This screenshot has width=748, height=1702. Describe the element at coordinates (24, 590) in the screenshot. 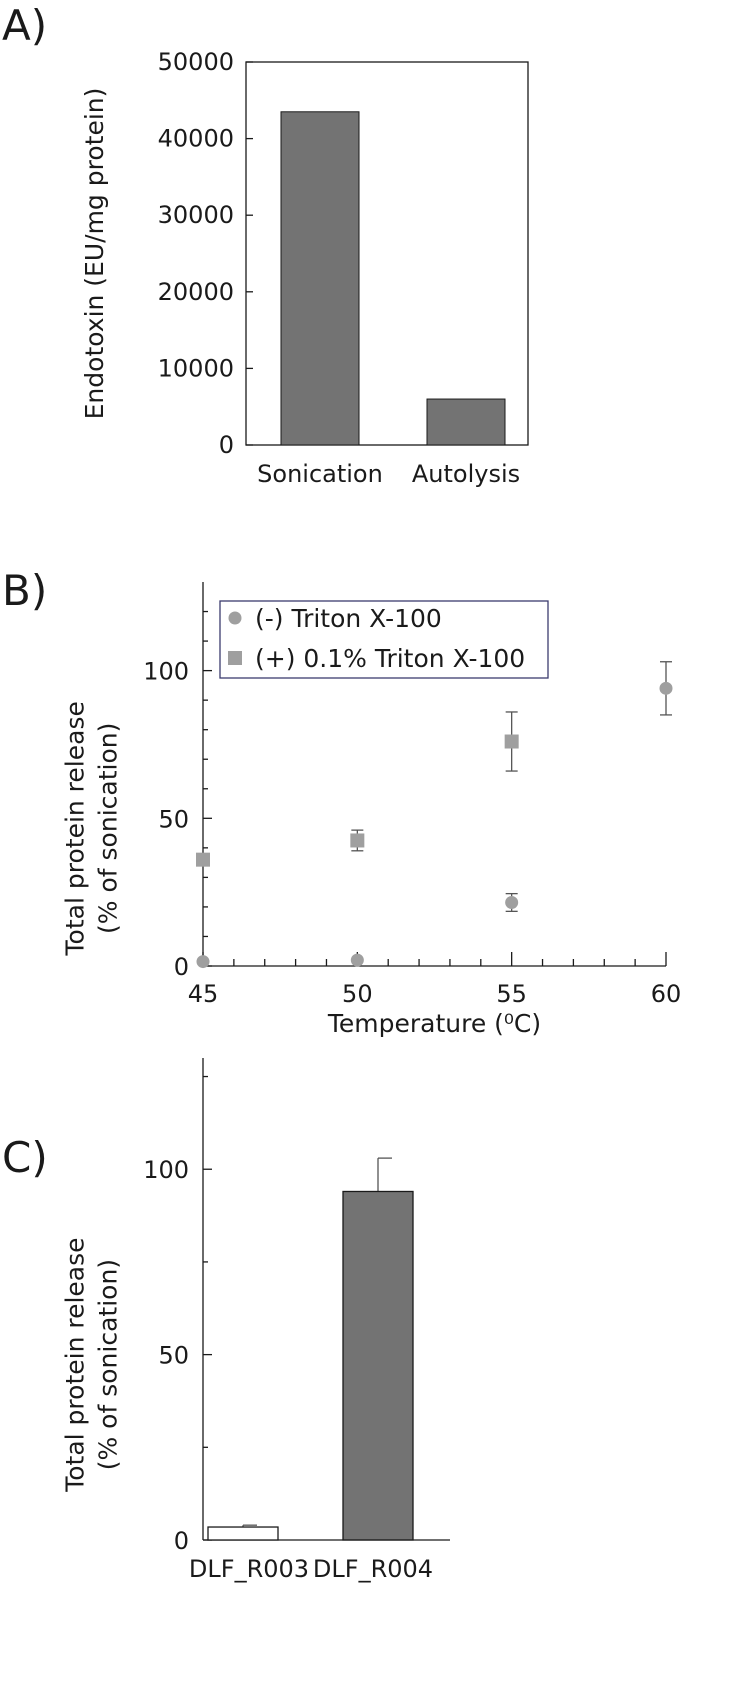

I see `panel-b-label: B)` at that location.